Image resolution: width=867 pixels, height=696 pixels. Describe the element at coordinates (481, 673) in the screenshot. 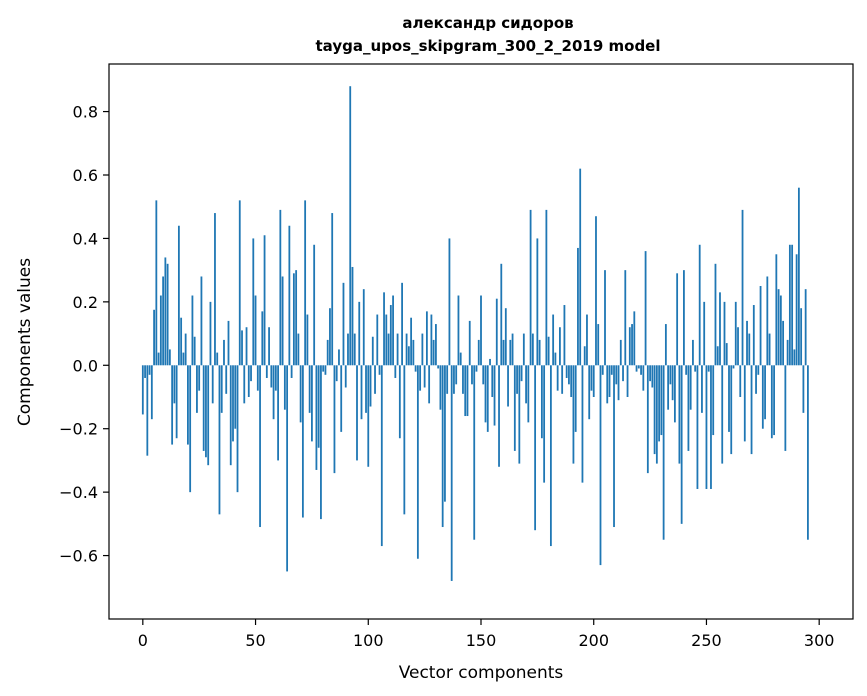

I see `x-axis-label: Vector components` at that location.